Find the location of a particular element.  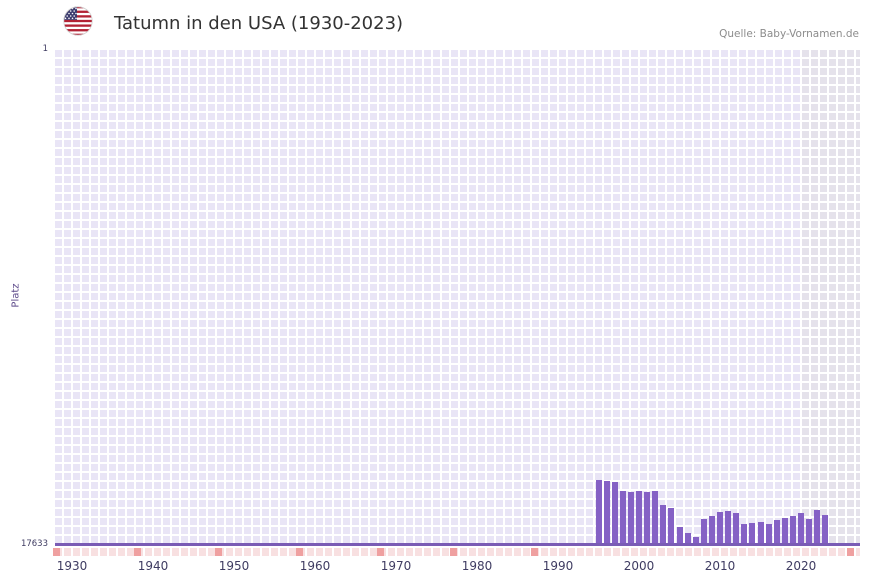

bar-2022 is located at coordinates (817, 526).